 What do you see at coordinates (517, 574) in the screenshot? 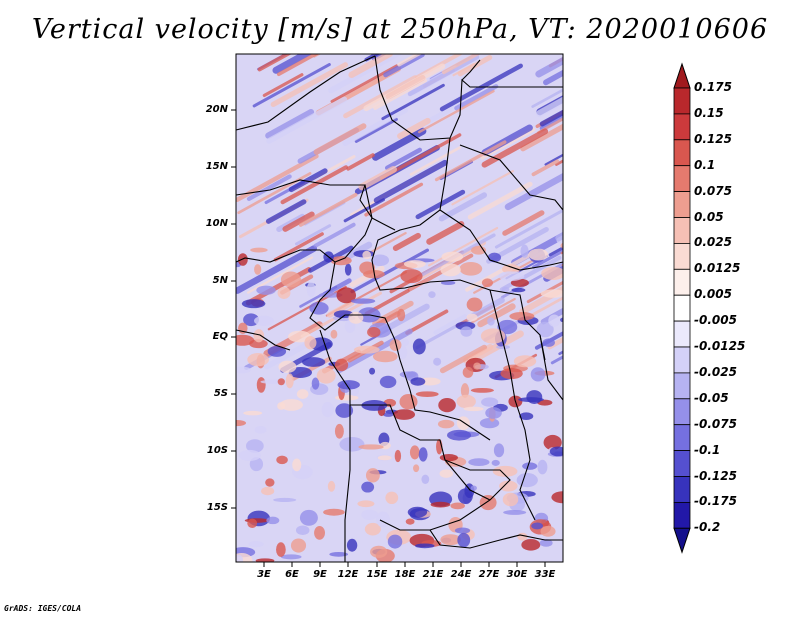
I see `lon-label: 30E` at bounding box center [517, 574].